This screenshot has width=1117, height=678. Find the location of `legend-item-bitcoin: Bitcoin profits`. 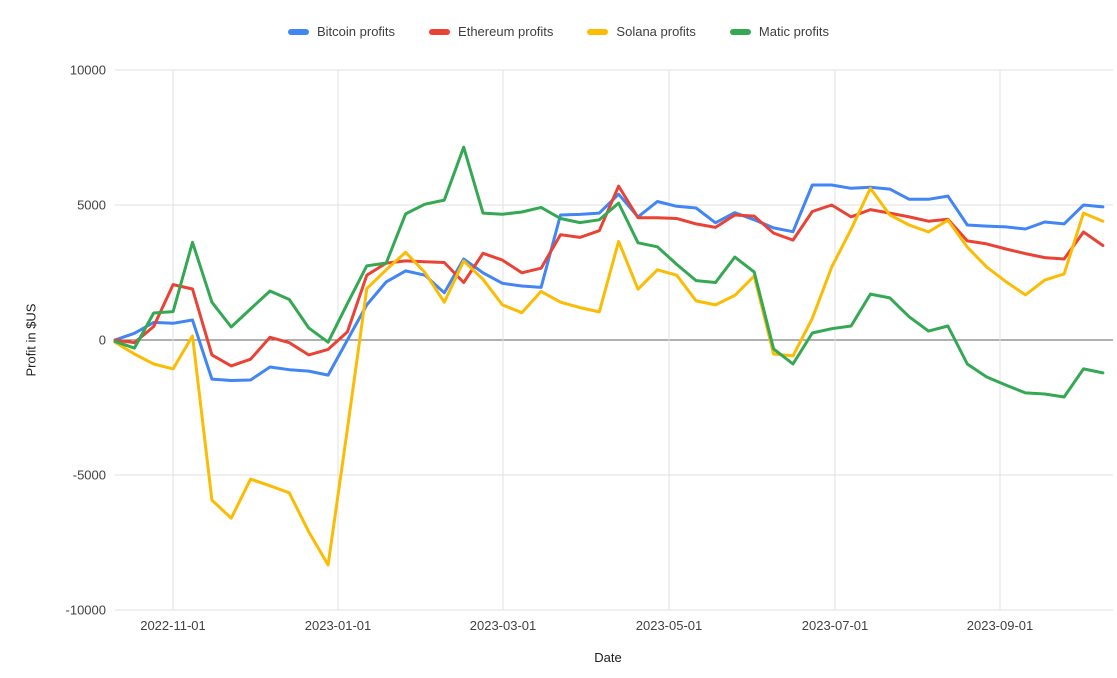

legend-item-bitcoin: Bitcoin profits is located at coordinates (341, 32).